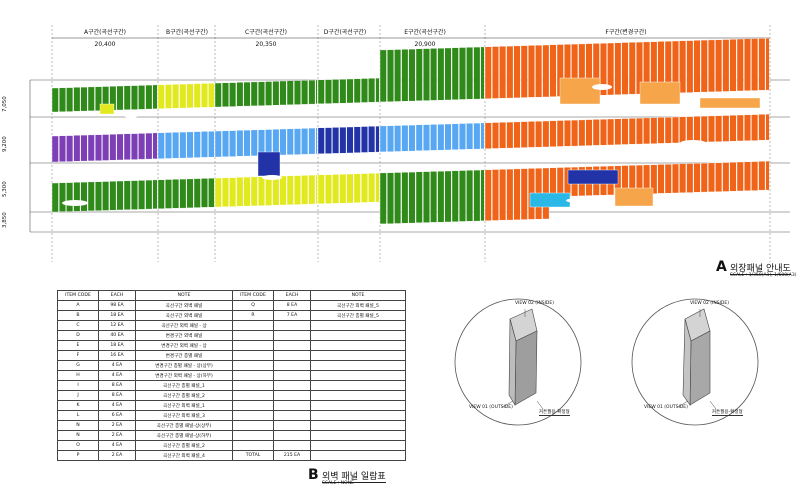  I want to click on view-1-outside-label: VIEW 01 (OUTSIDE), so click(491, 407).